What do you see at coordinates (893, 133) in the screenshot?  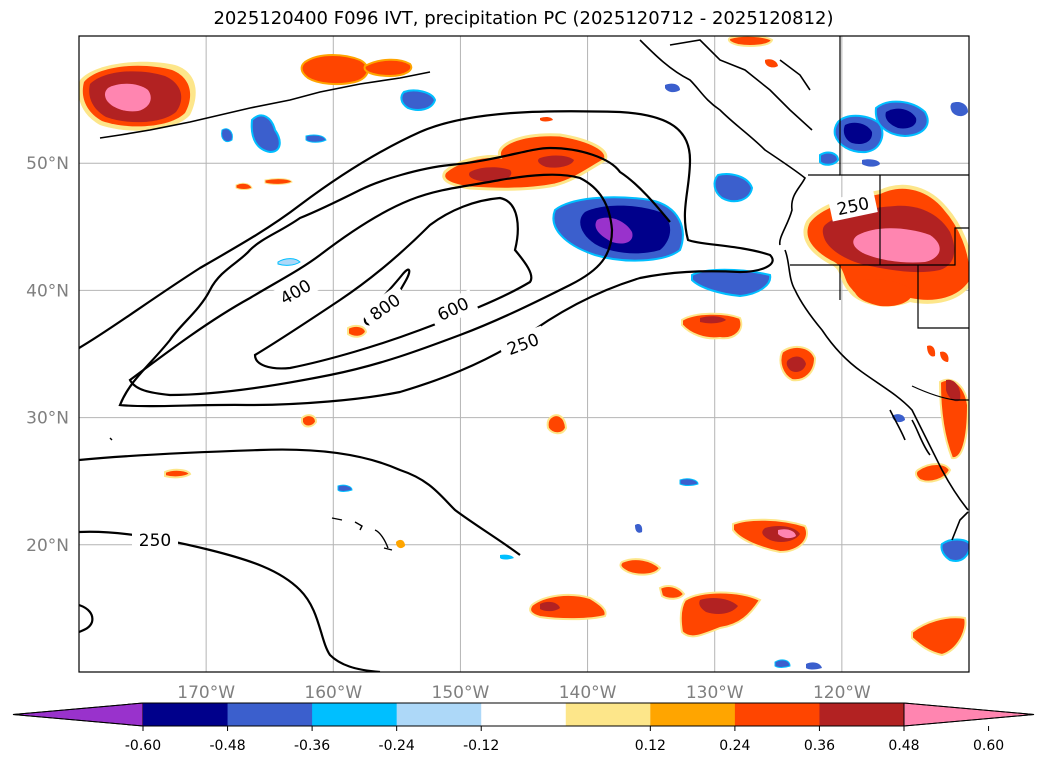 I see `precip-negative-bc` at bounding box center [893, 133].